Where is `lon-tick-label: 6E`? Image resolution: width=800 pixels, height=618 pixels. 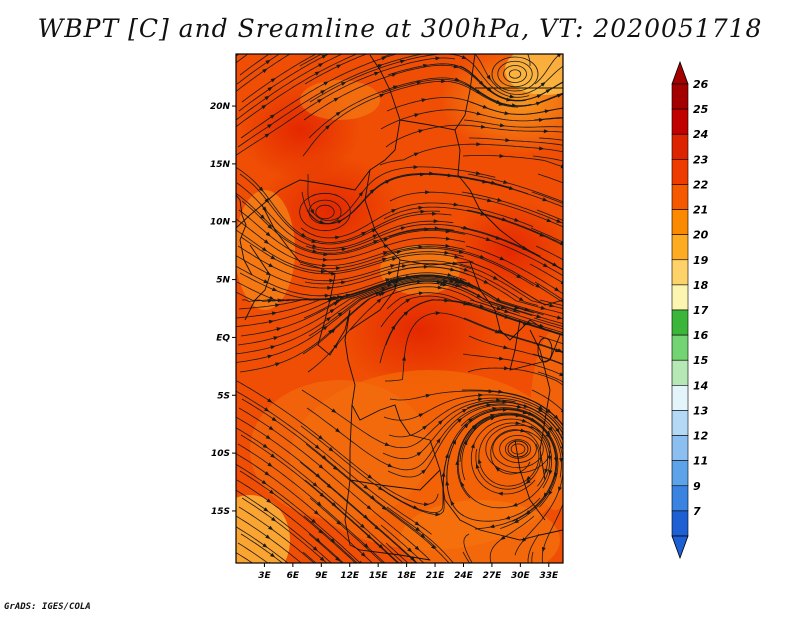
lon-tick-label: 6E is located at coordinates (293, 576).